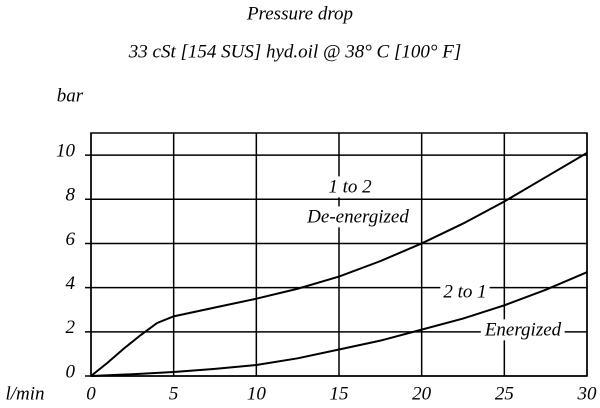 This screenshot has height=408, width=600. I want to click on series-name: 1 to 2, so click(350, 186).